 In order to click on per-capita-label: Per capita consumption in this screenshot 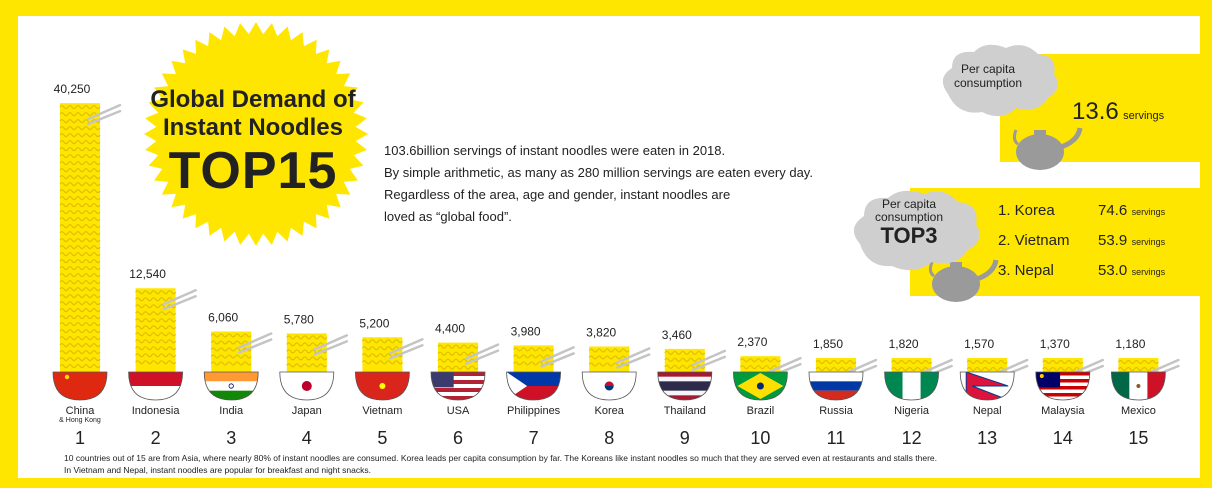, I will do `click(988, 76)`.